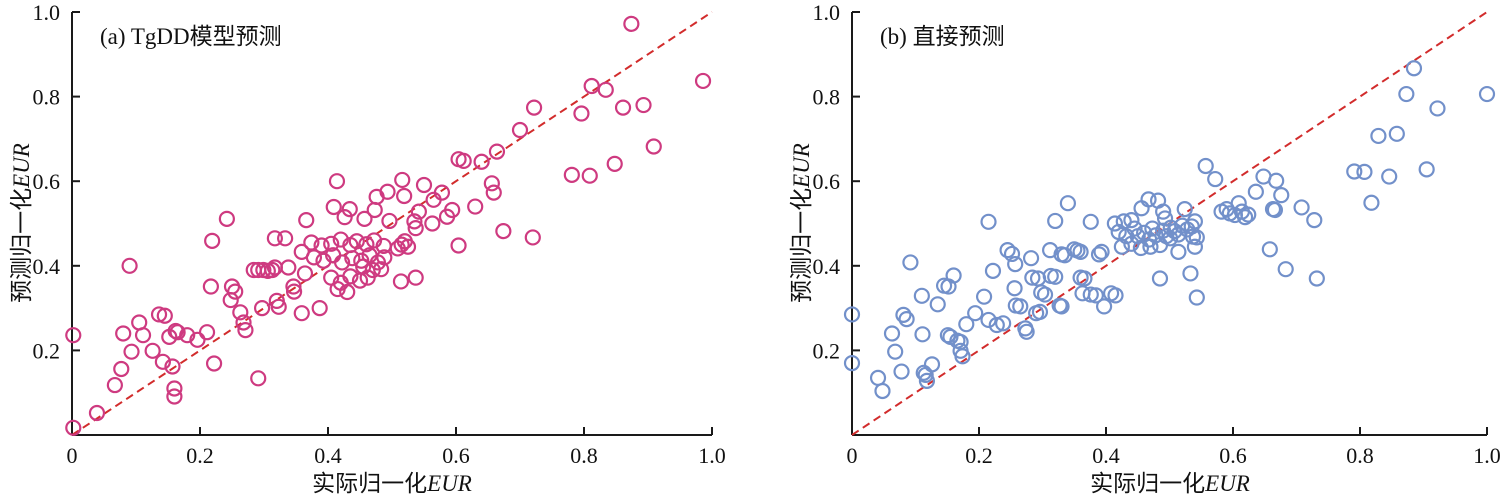 The width and height of the screenshot is (1504, 501). I want to click on panel-a-yaxis-label-eur: EUR, so click(21, 165).